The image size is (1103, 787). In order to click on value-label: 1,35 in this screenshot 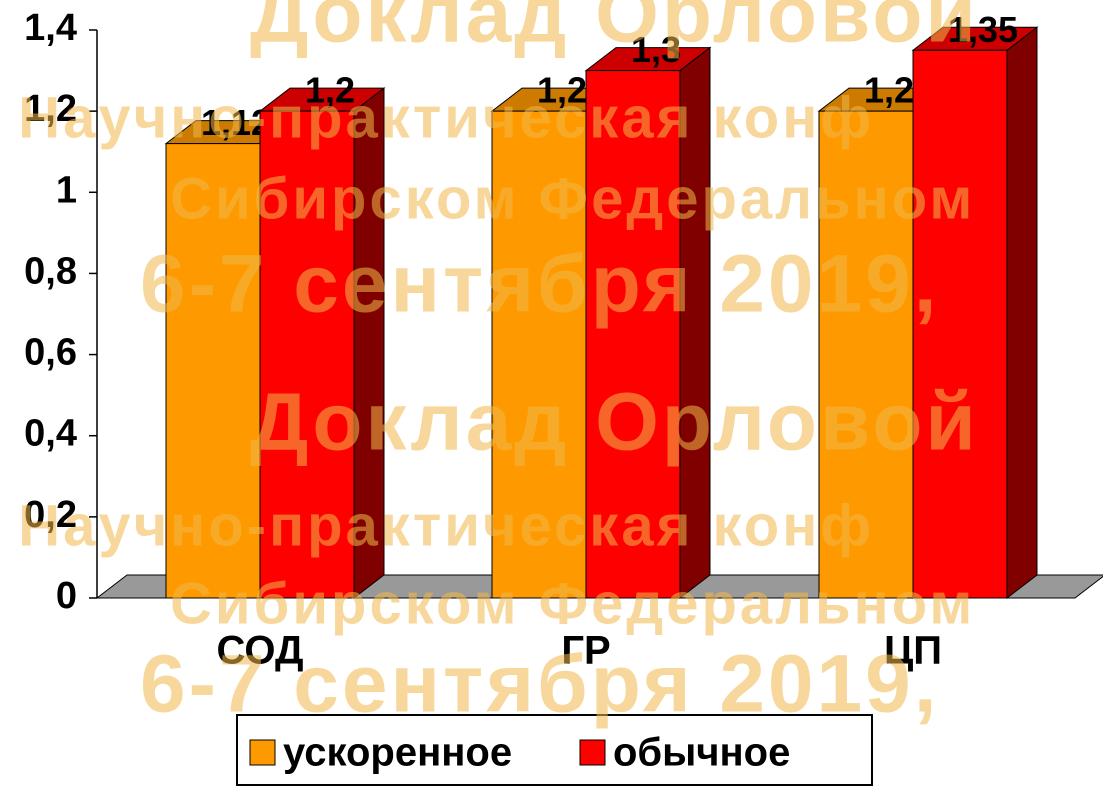, I will do `click(983, 29)`.